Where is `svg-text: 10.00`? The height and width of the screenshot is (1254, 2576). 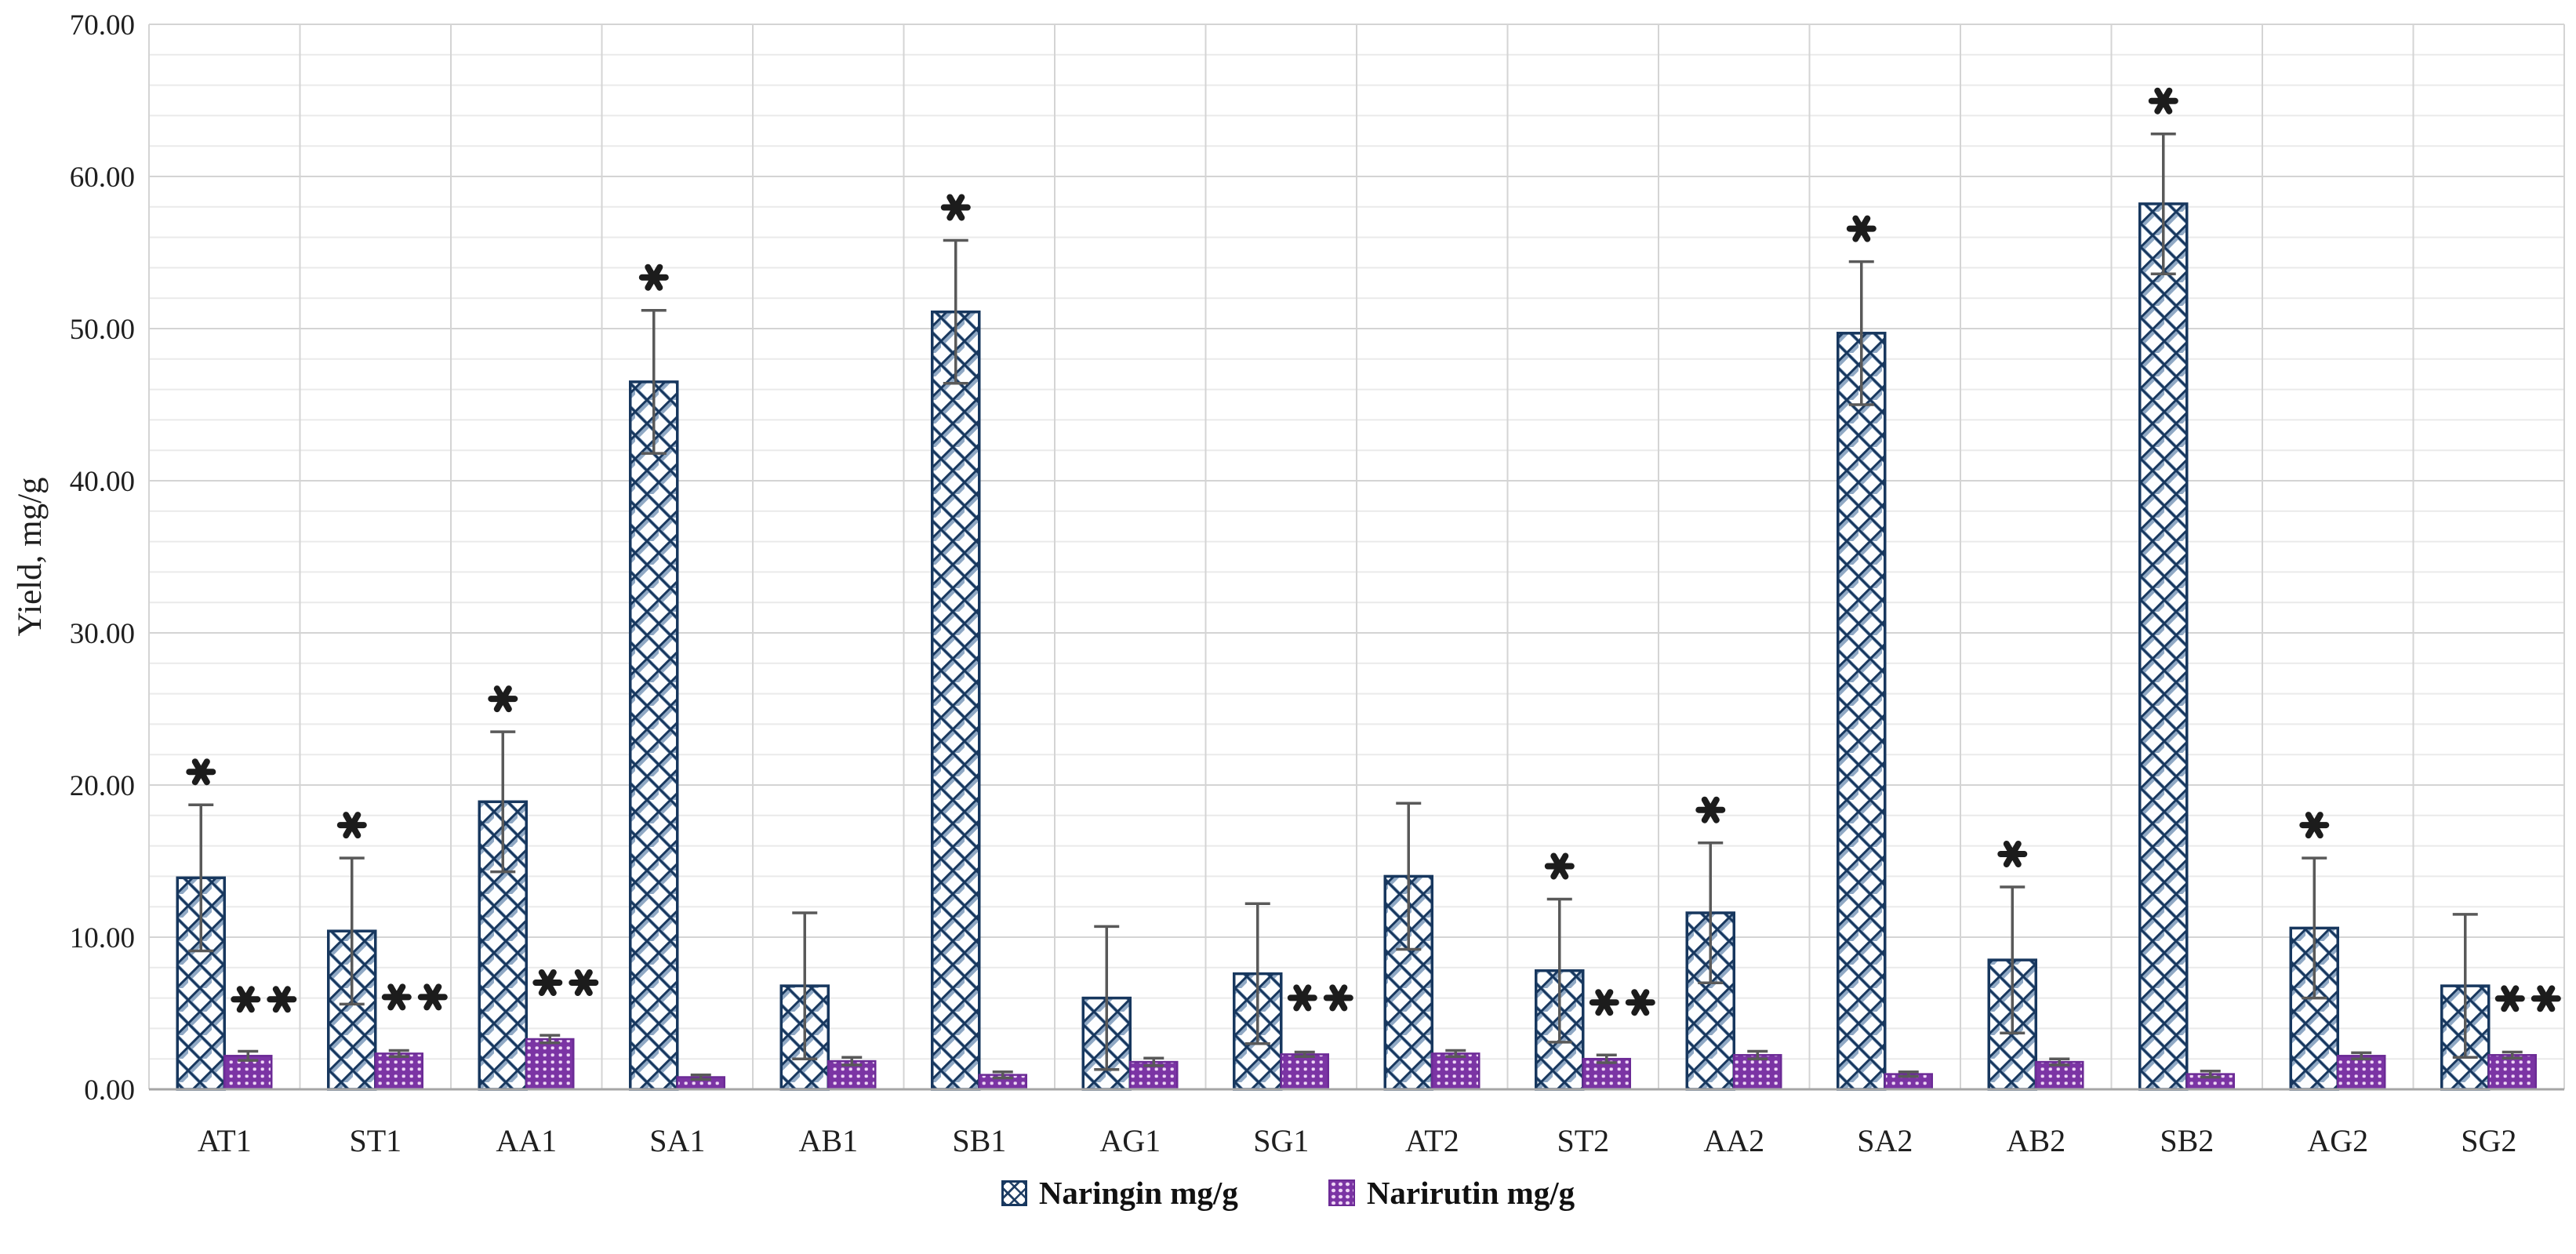
svg-text: 10.00 is located at coordinates (103, 938).